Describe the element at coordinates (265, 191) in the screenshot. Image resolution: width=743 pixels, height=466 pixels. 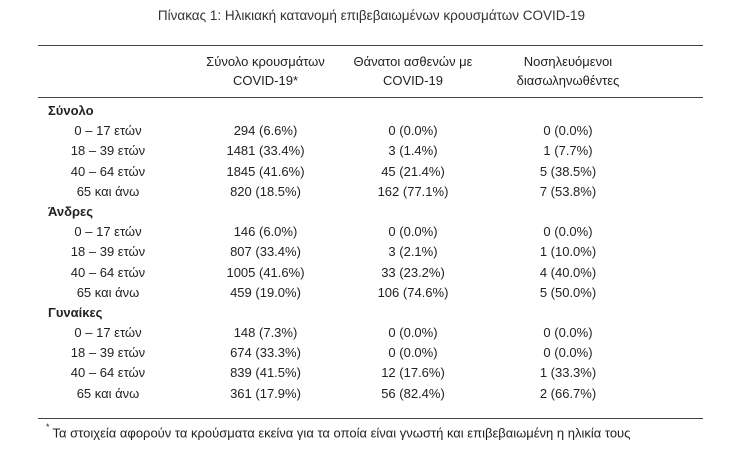
I see `cases-cell: 820 (18.5%)` at that location.